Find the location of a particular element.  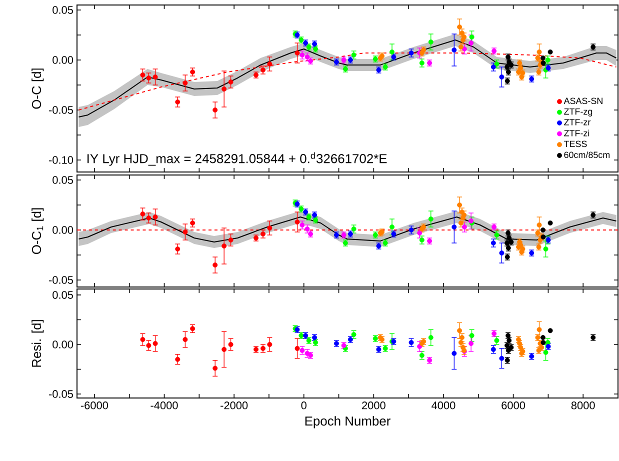

x-axis-title: Epoch Number is located at coordinates (347, 422).